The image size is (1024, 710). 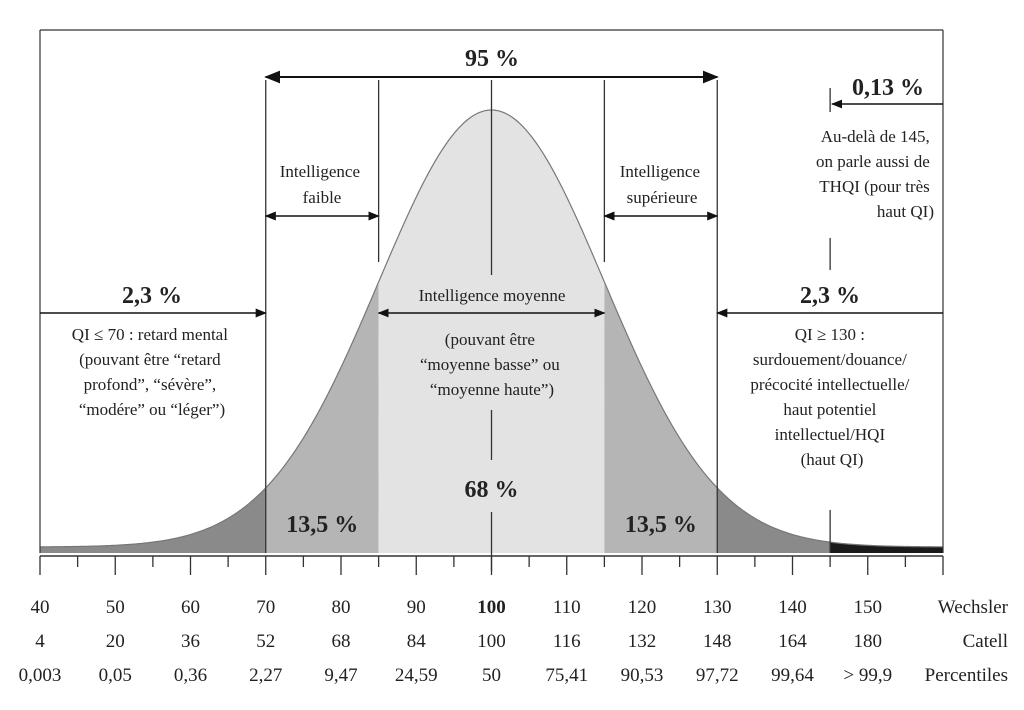 I want to click on moyenne-note-line: “moyenne haute”), so click(x=492, y=389).